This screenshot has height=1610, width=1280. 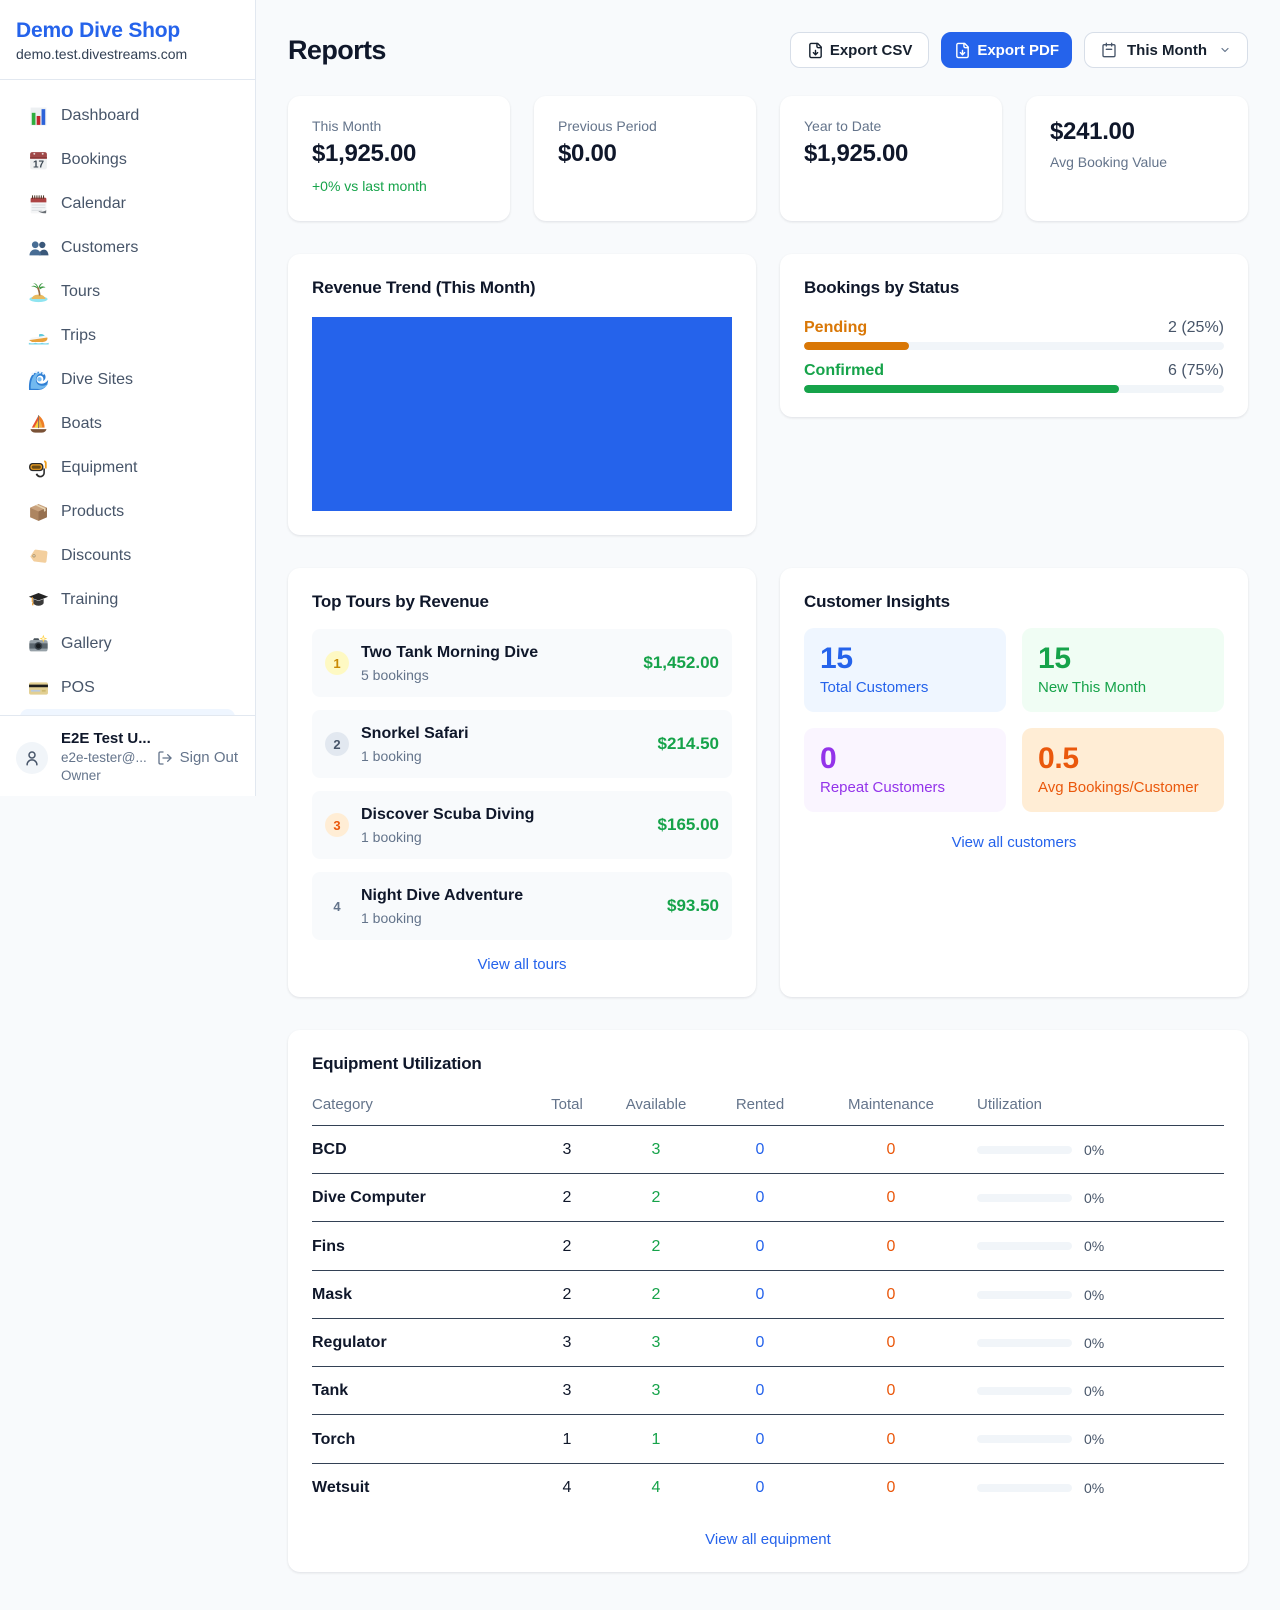 I want to click on svg-text: 17, so click(x=39, y=164).